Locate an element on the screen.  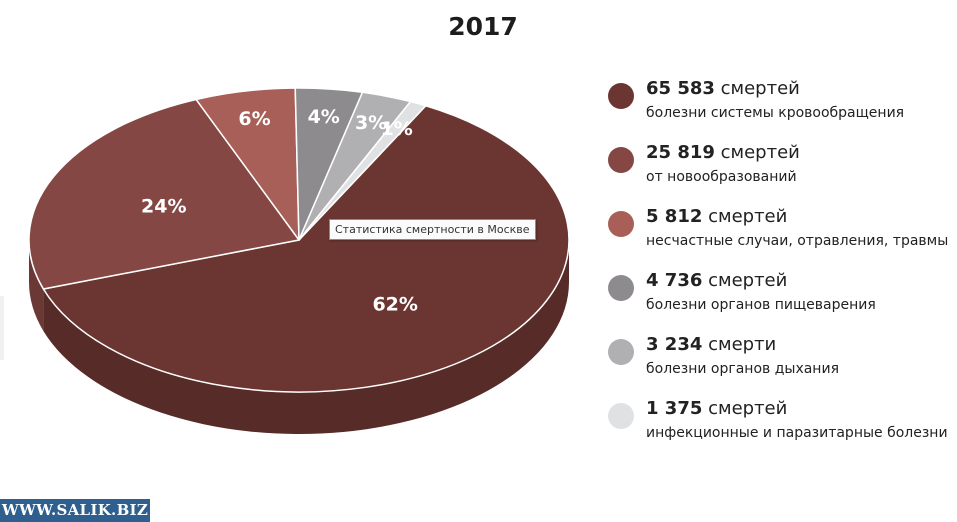
page-edge-fragment is located at coordinates (2, 328).